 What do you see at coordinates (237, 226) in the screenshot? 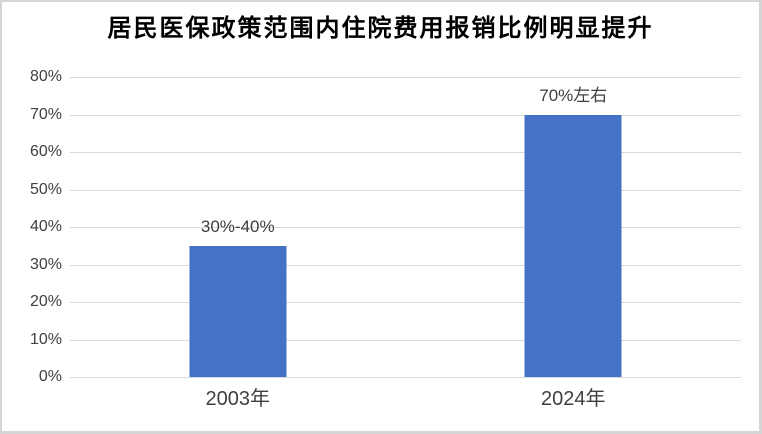
I see `data-label-2003年: 30%-40%` at bounding box center [237, 226].